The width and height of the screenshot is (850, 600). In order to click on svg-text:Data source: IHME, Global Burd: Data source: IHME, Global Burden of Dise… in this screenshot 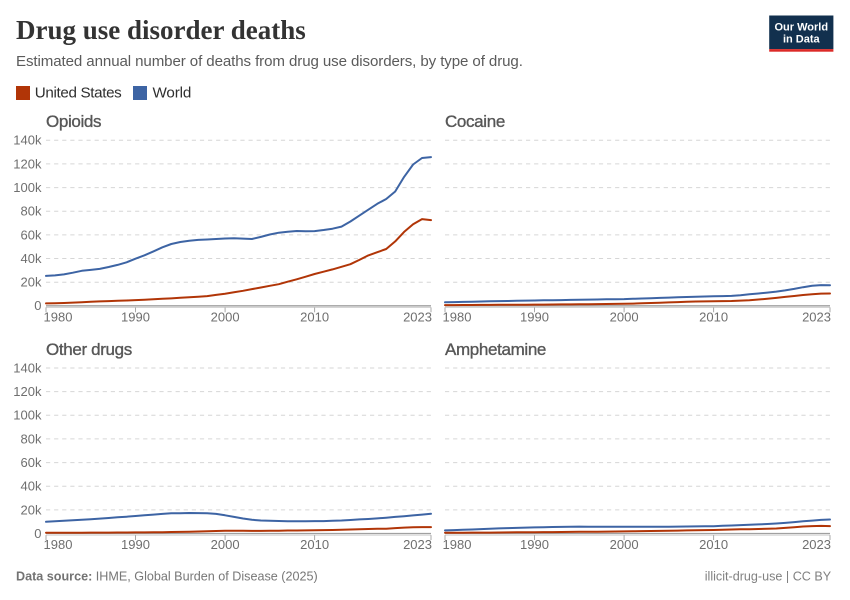, I will do `click(167, 576)`.